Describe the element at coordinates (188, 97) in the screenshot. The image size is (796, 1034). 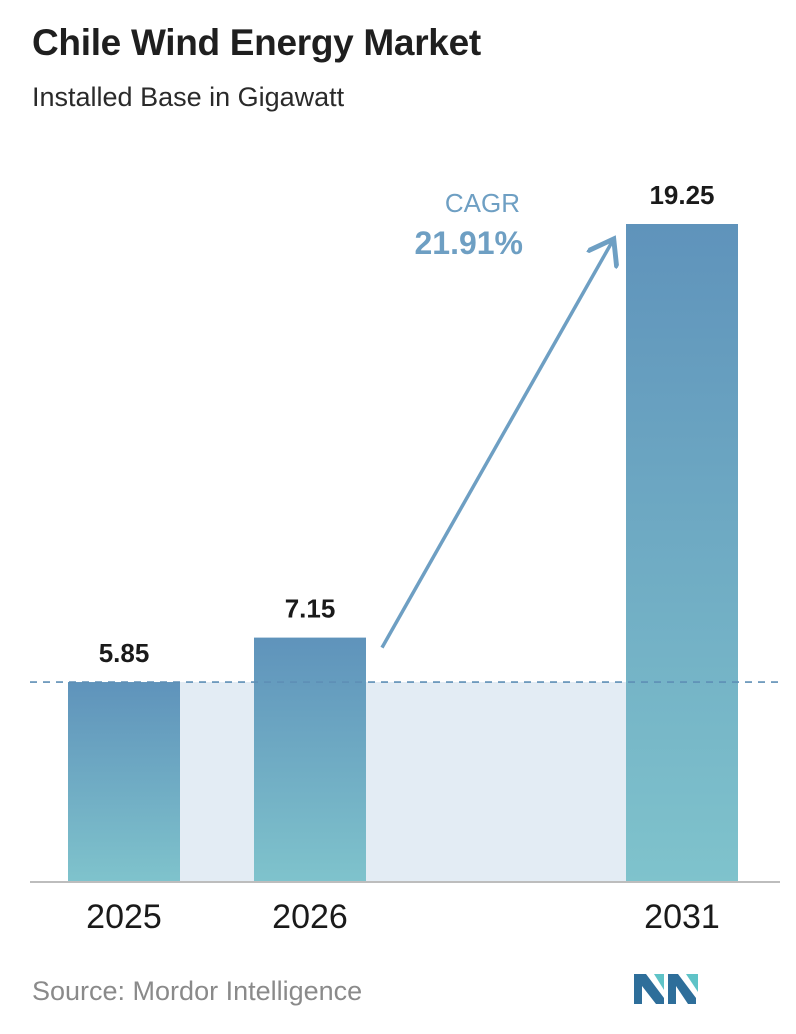
I see `chart-subtitle: Installed Base in Gigawatt` at that location.